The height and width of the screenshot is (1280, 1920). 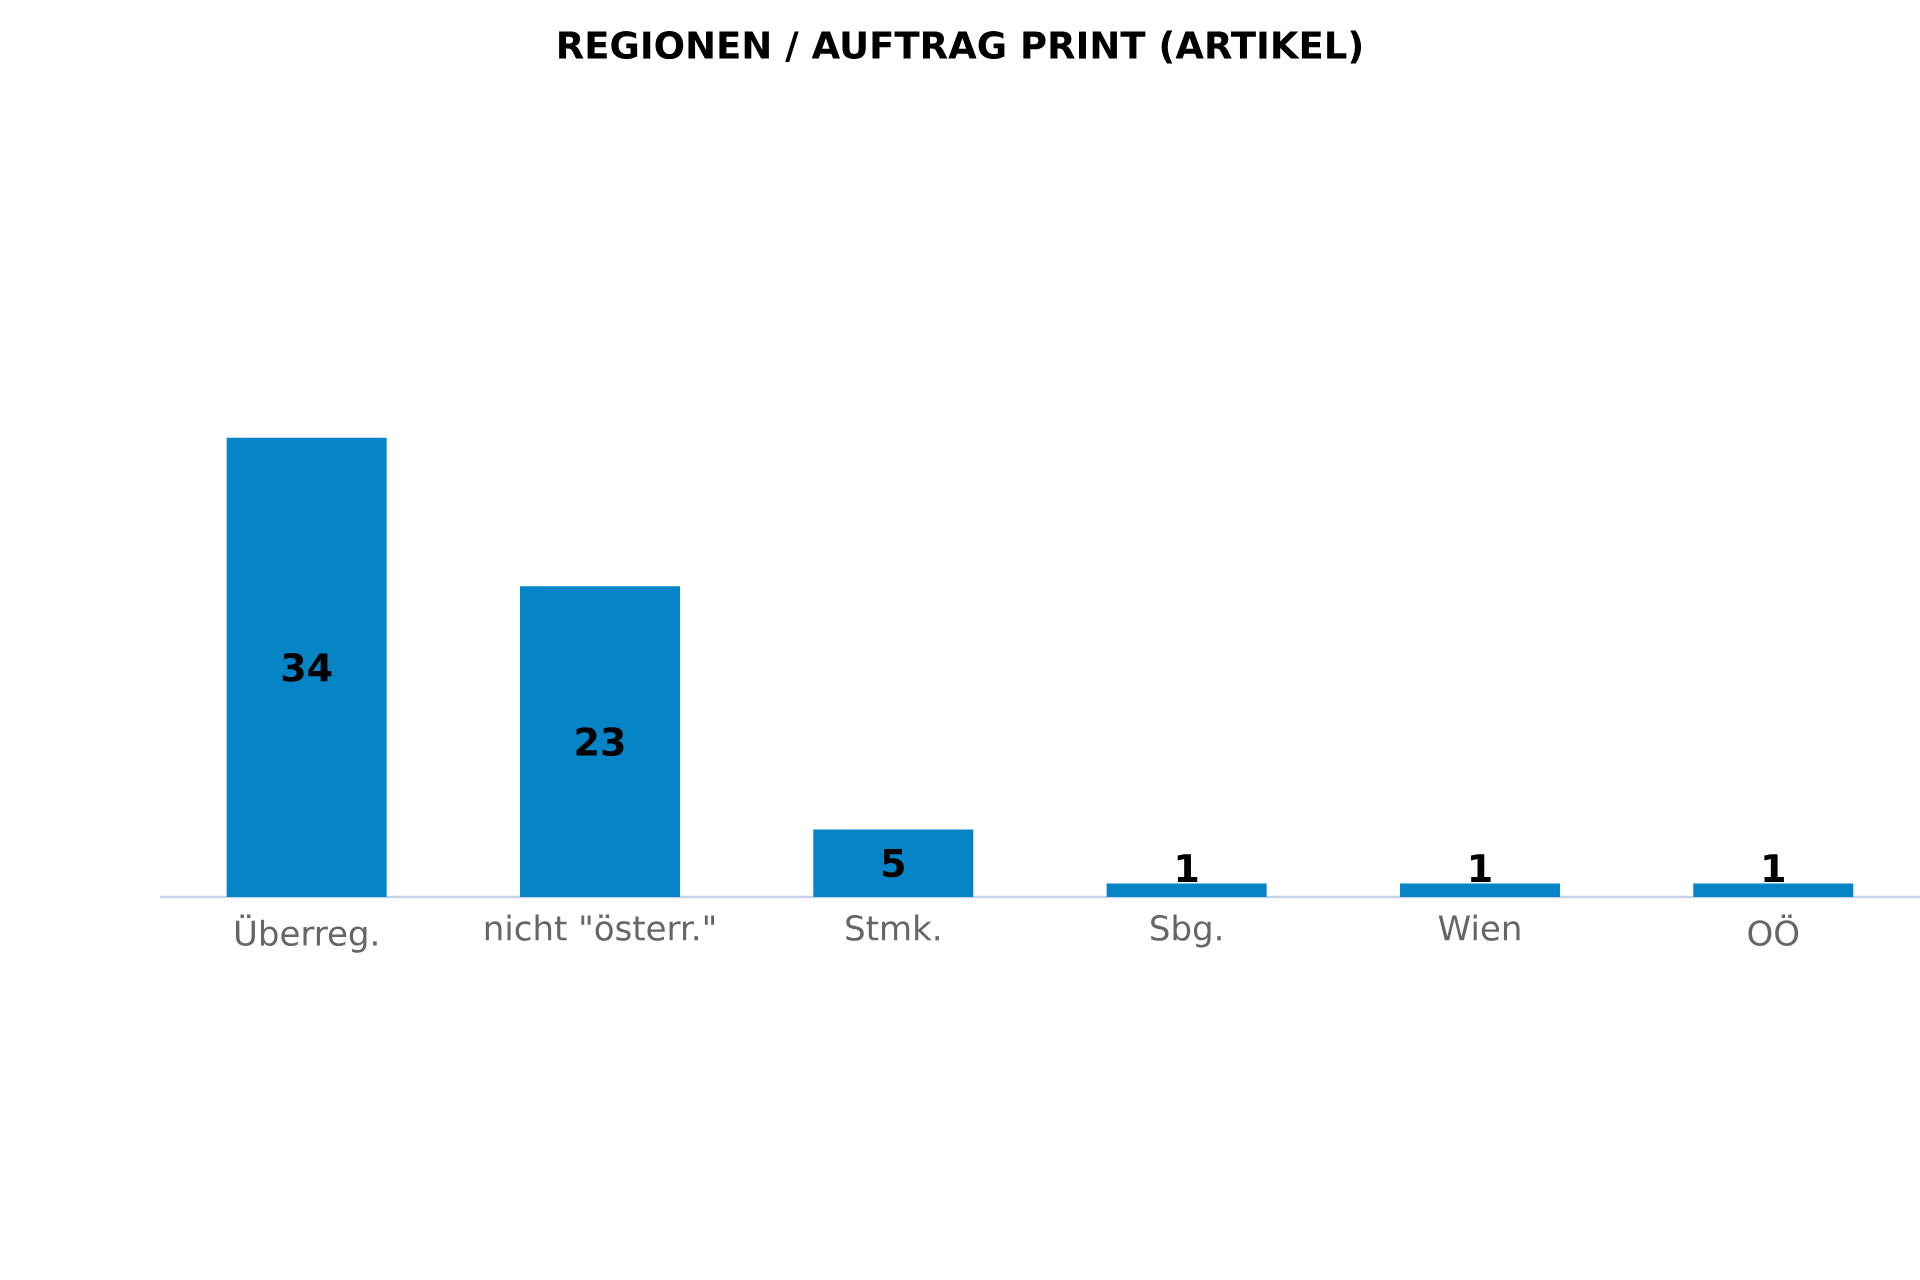 I want to click on x-tick-label: Sbg., so click(x=1186, y=931).